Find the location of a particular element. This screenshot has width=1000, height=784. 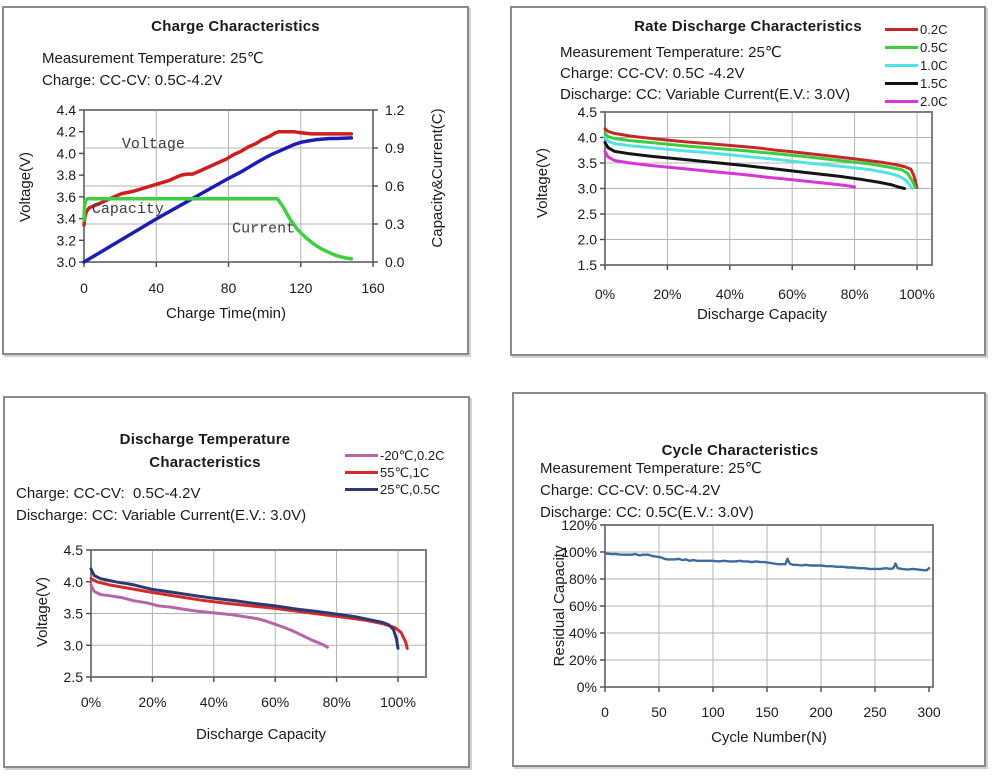

y-tick-label: 4.5 is located at coordinates (74, 550).